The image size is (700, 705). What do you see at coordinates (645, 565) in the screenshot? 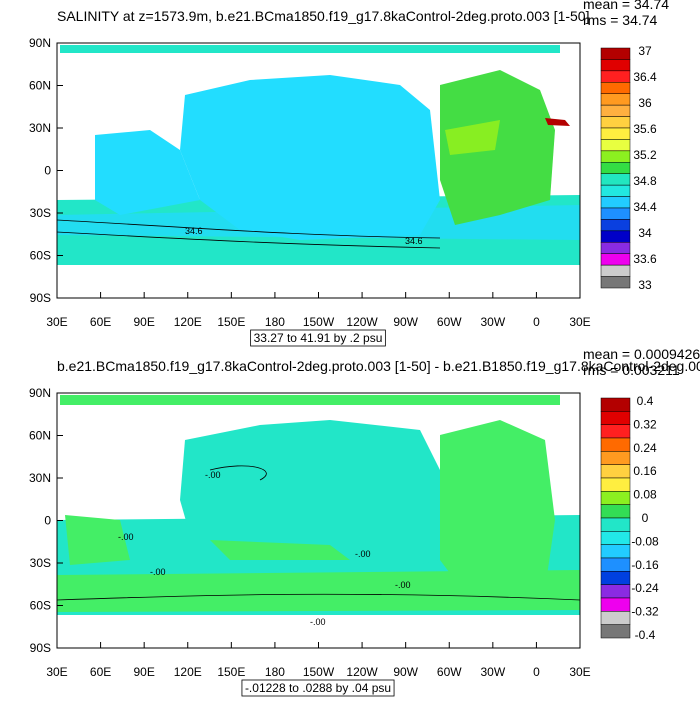
I see `colorbar-label: -0.16` at bounding box center [645, 565].